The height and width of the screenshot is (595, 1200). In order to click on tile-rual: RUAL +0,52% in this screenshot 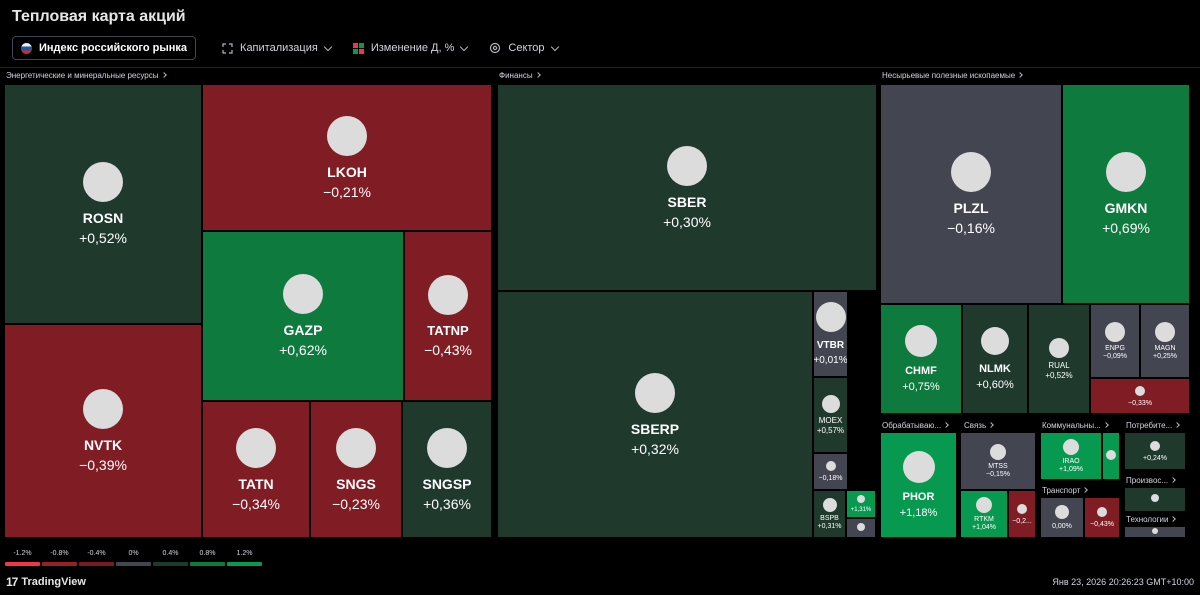, I will do `click(1059, 359)`.